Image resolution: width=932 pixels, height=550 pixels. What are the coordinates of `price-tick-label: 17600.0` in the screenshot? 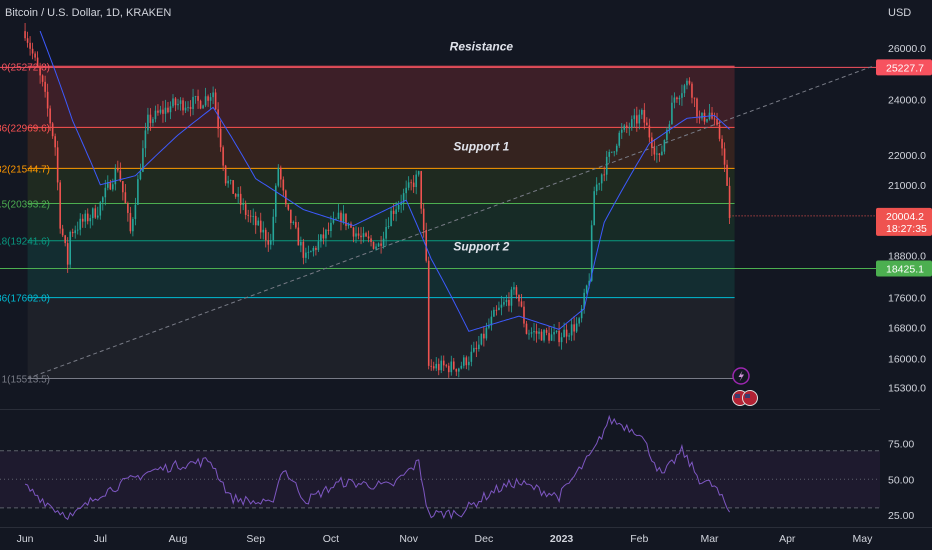 It's located at (907, 299).